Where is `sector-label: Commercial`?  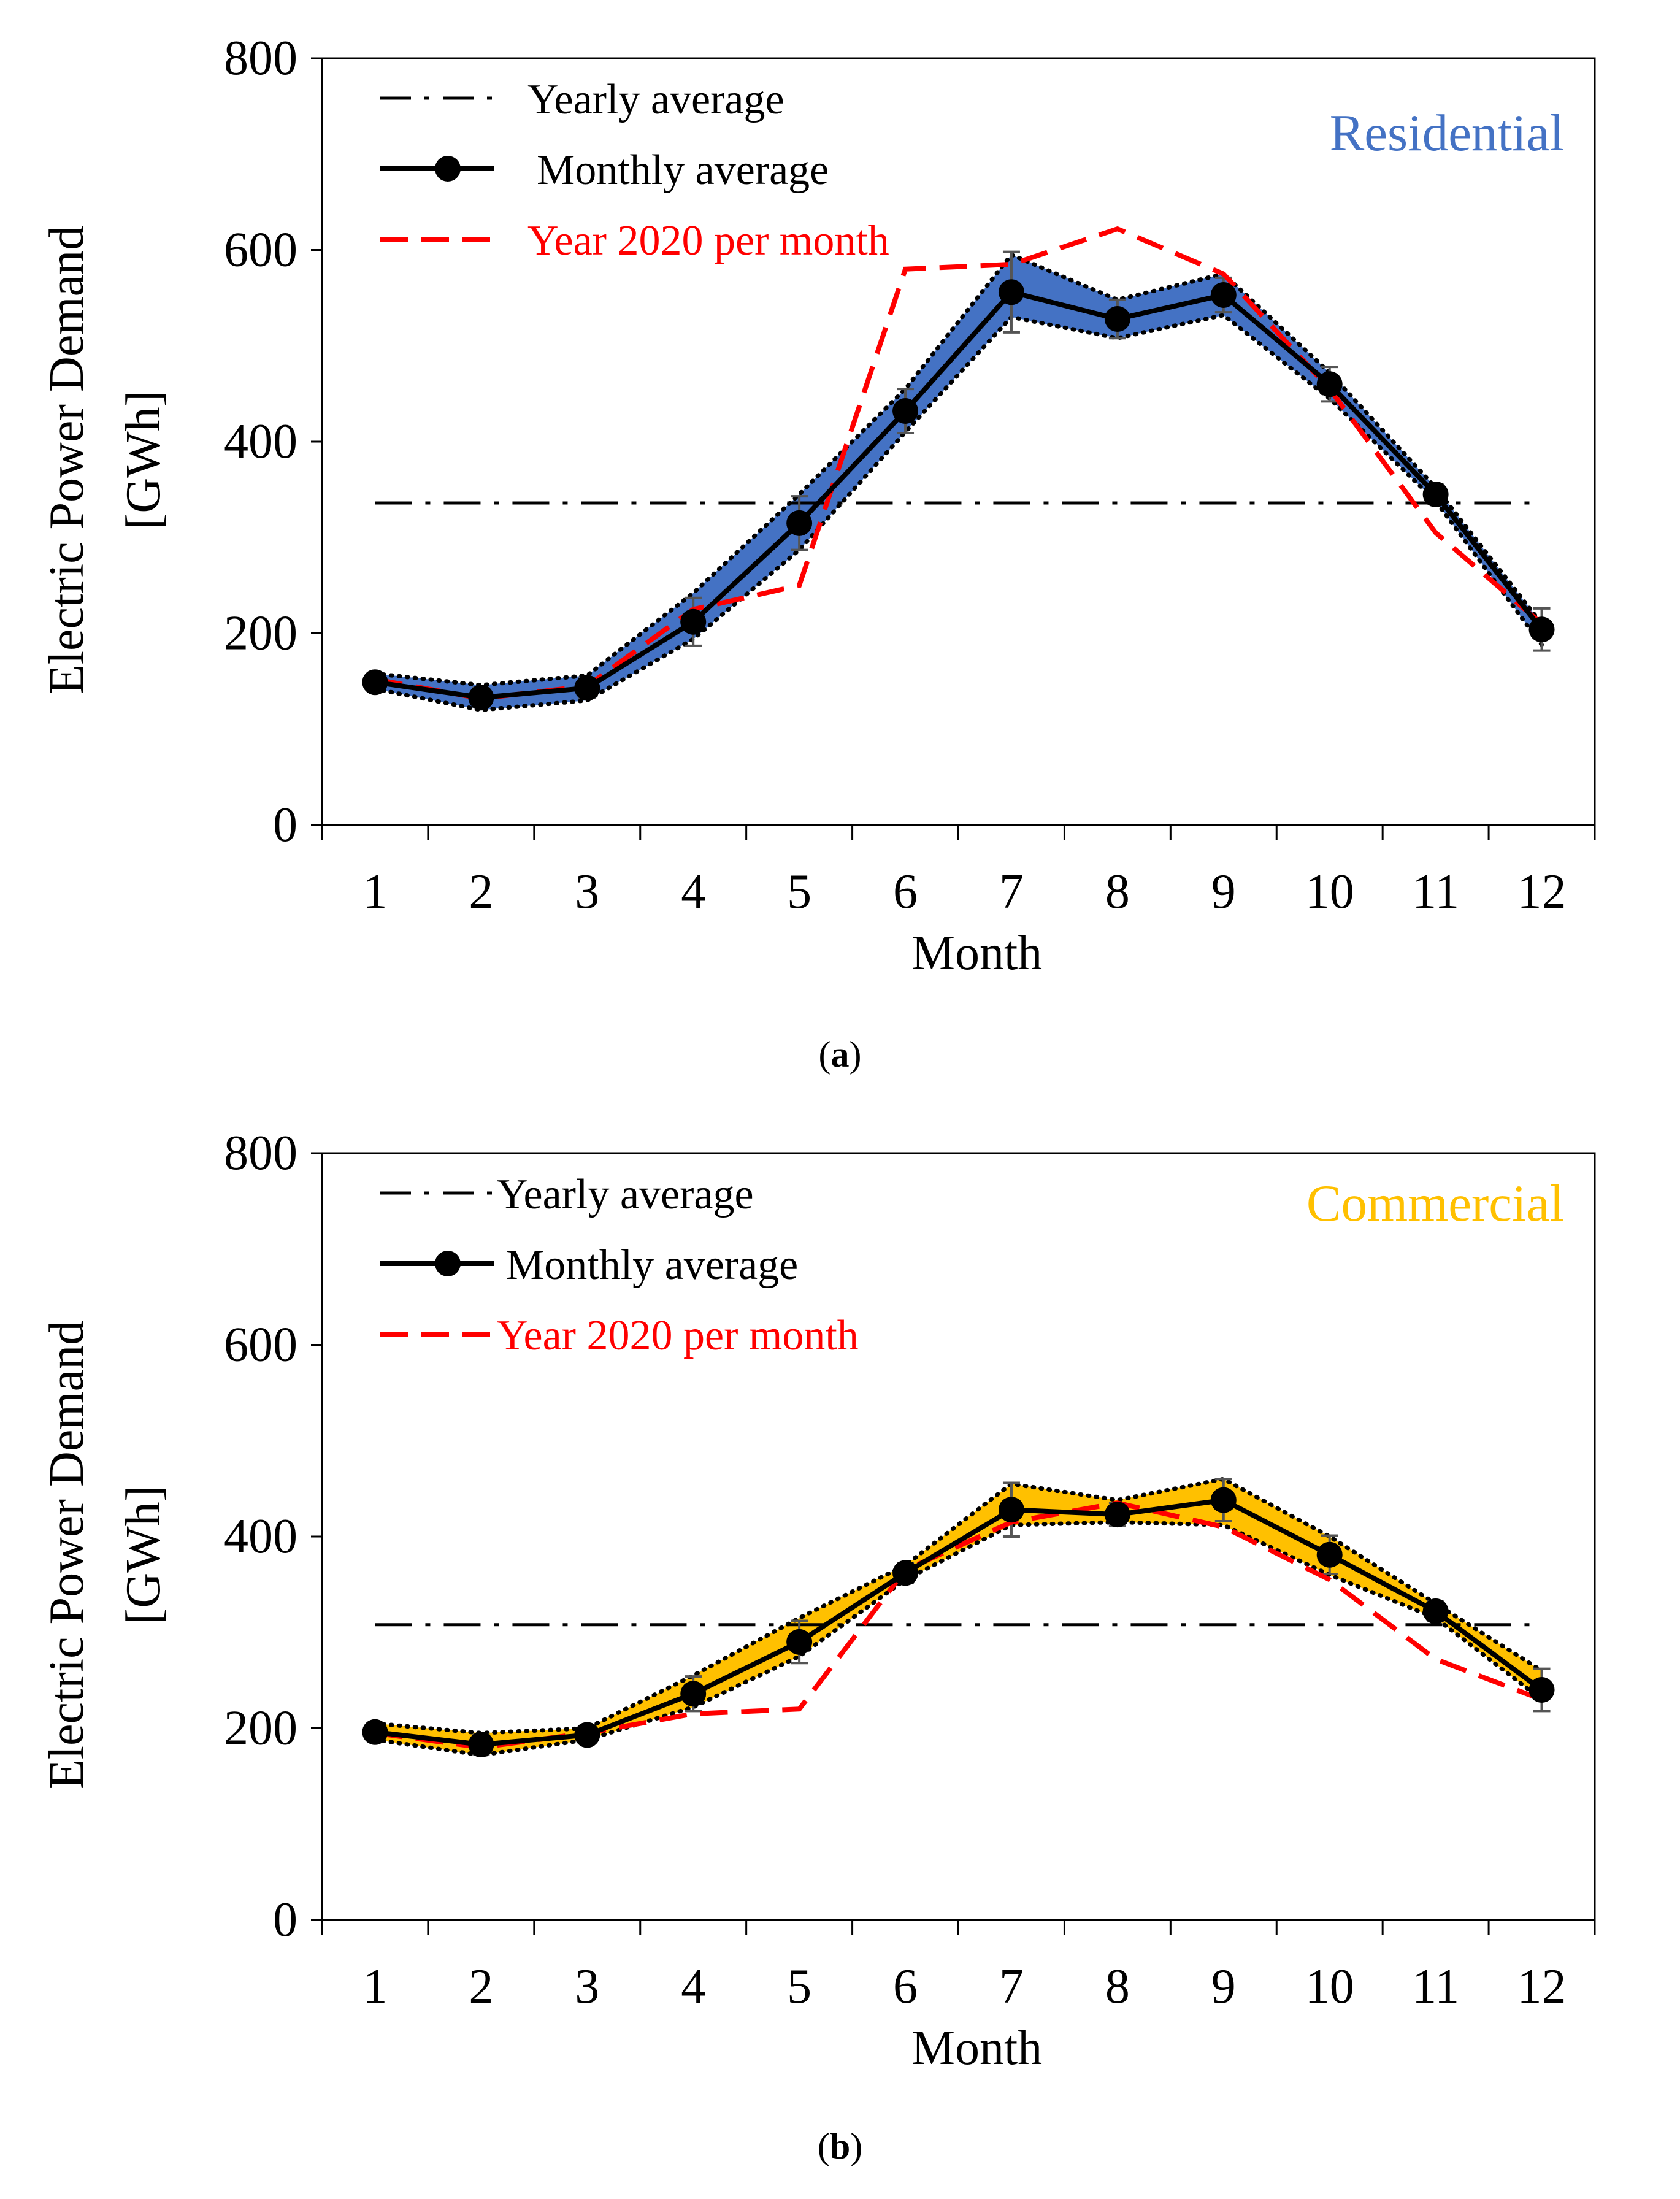
sector-label: Commercial is located at coordinates (1435, 1203).